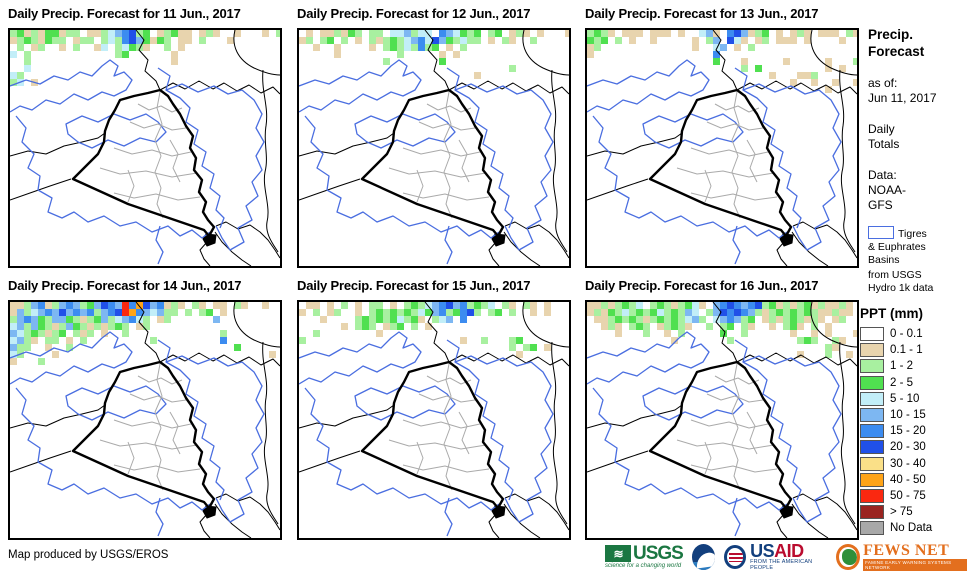 Image resolution: width=967 pixels, height=576 pixels. I want to click on map-panel-12jun: Daily Precip. Forecast for 12 Jun., 2017, so click(434, 136).